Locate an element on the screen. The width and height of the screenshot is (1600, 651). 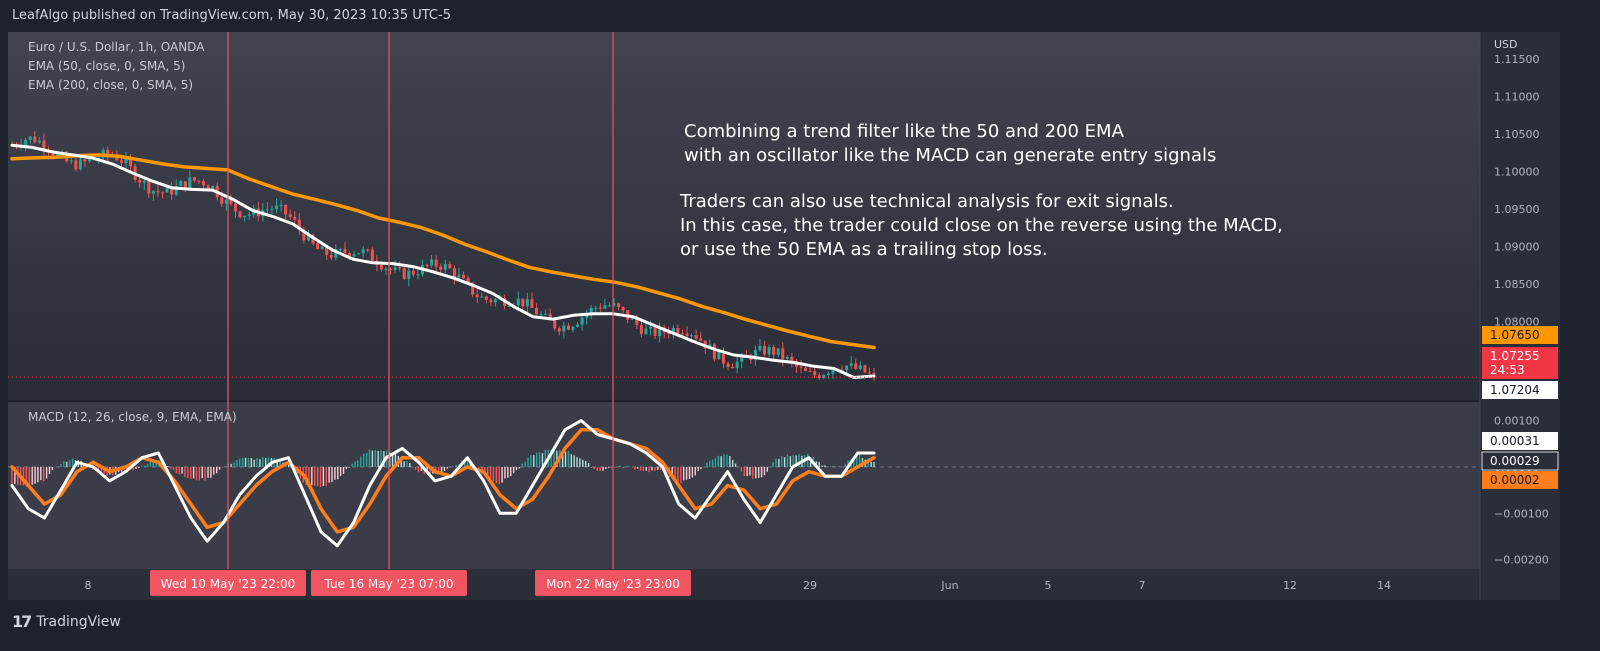
price-label-text: 1.07650 is located at coordinates (1515, 335).